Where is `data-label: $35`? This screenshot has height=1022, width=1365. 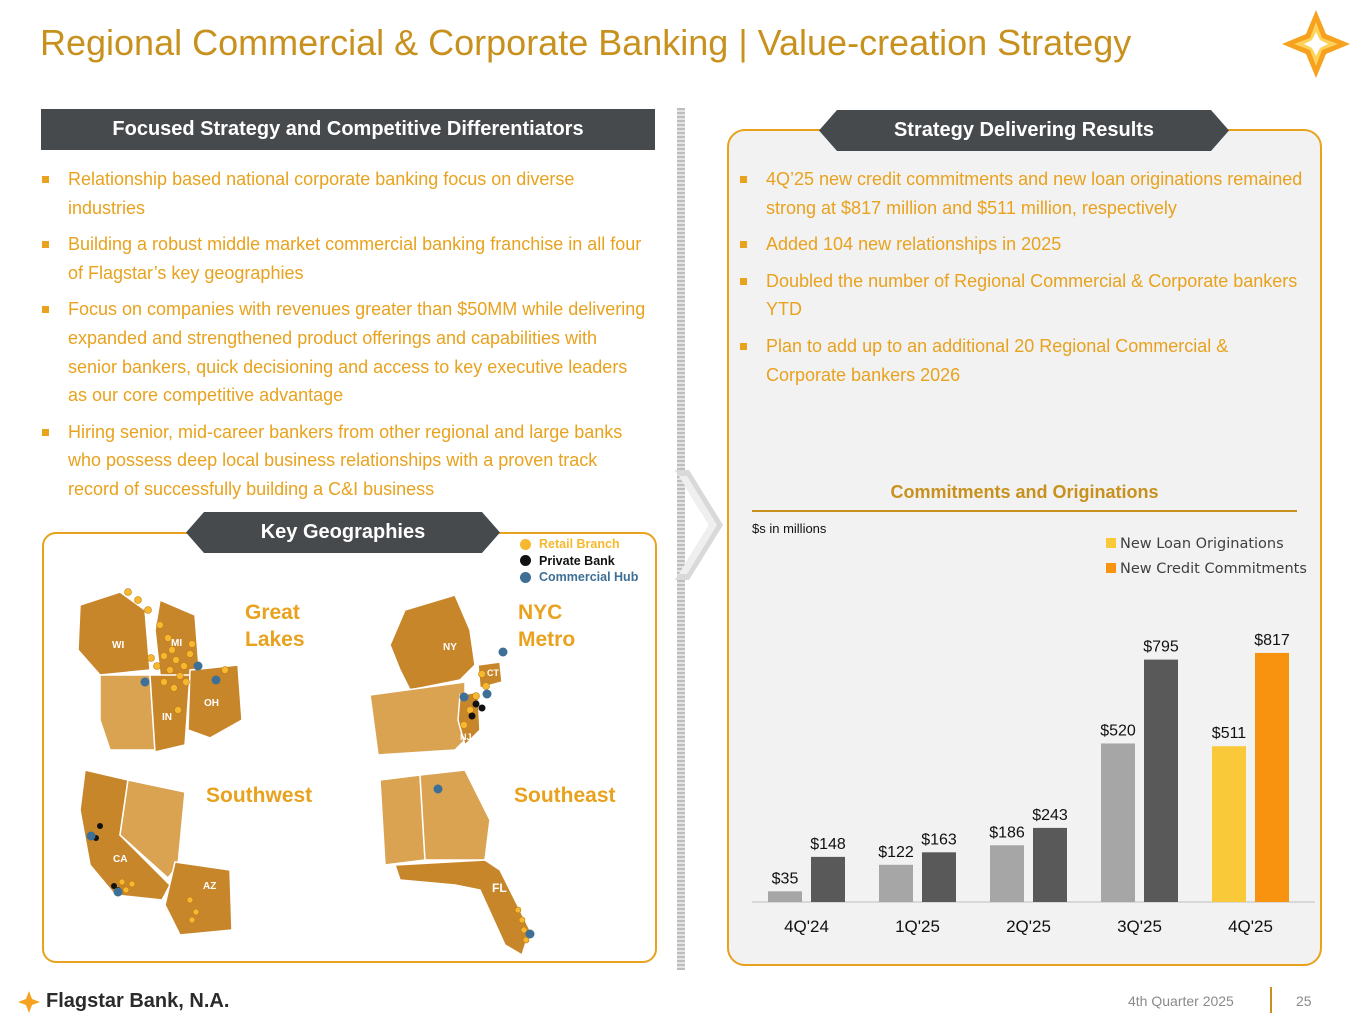
data-label: $35 is located at coordinates (785, 878).